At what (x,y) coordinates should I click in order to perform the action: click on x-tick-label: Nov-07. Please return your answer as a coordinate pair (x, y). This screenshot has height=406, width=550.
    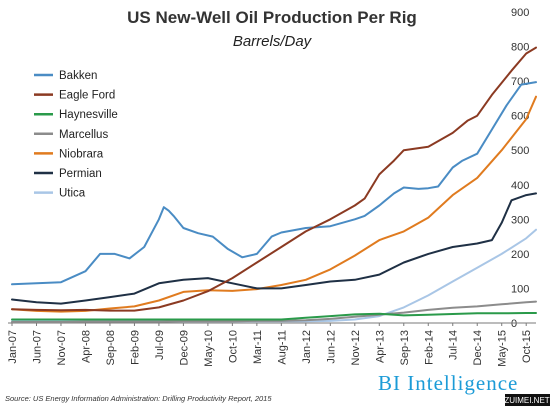
    Looking at the image, I should click on (62, 347).